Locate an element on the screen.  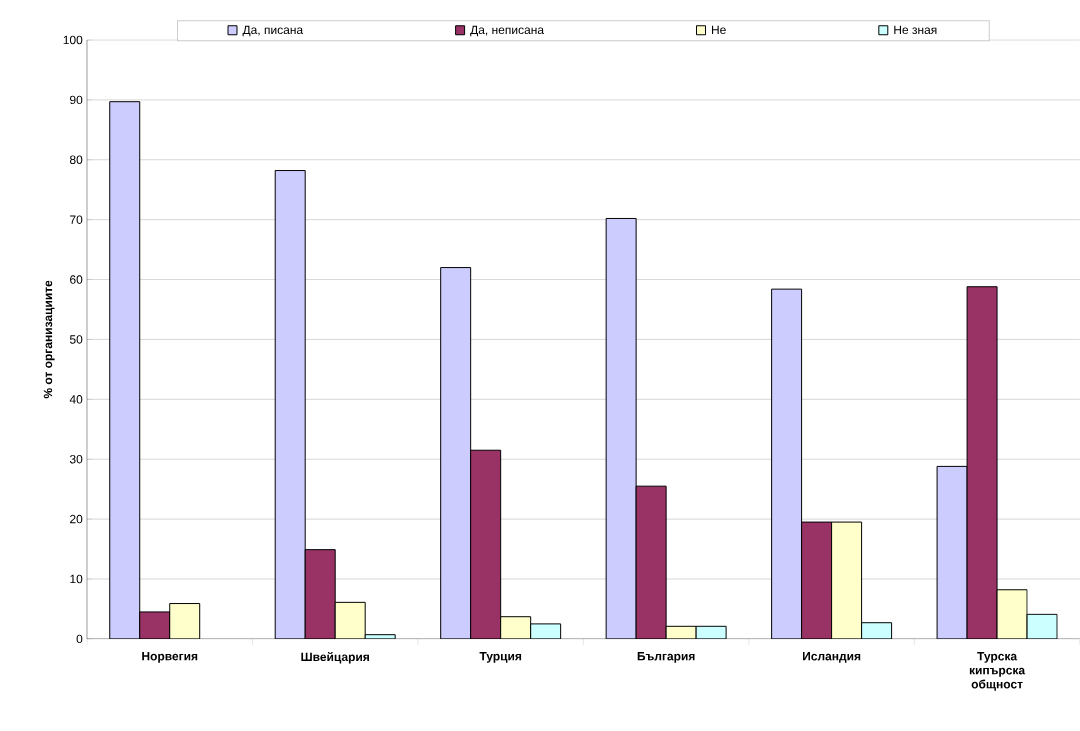
legend-label: Не зная is located at coordinates (915, 30).